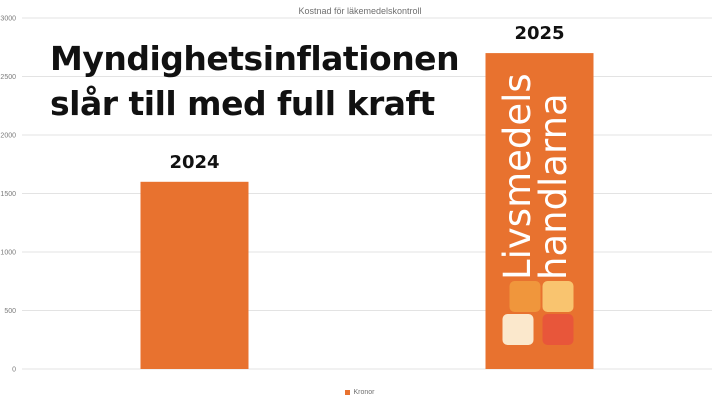 This screenshot has width=720, height=405. Describe the element at coordinates (348, 392) in the screenshot. I see `legend-swatch` at that location.